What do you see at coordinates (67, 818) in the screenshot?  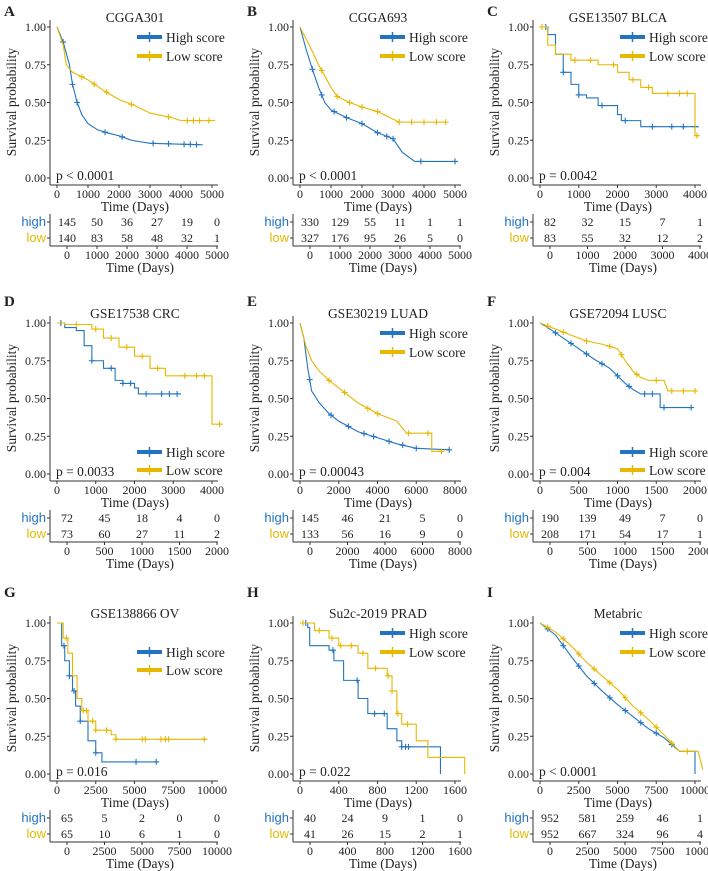 I see `at-risk-count: 65` at bounding box center [67, 818].